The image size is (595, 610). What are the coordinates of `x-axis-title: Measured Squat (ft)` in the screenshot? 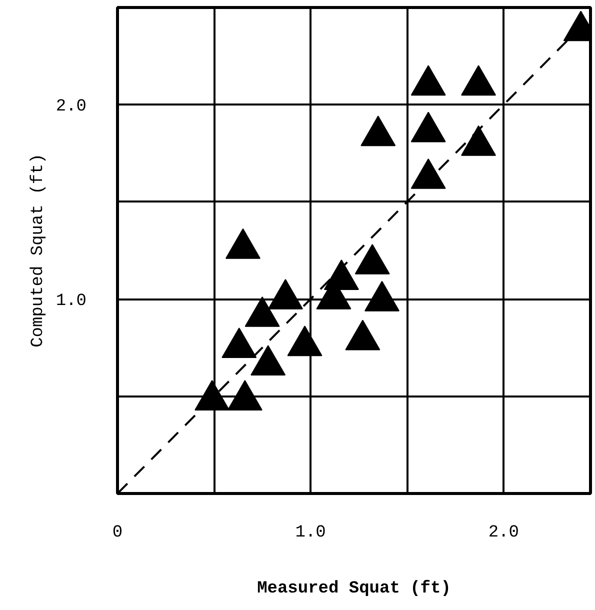 It's located at (354, 589).